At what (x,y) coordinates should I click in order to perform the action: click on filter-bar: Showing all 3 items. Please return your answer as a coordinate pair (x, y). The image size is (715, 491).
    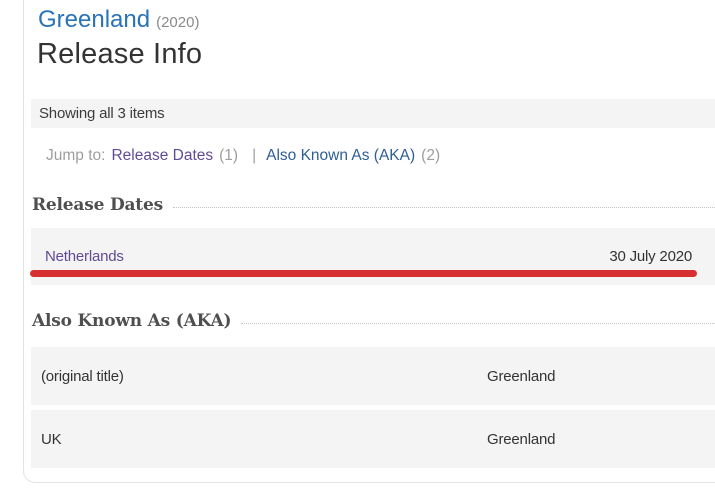
    Looking at the image, I should click on (373, 113).